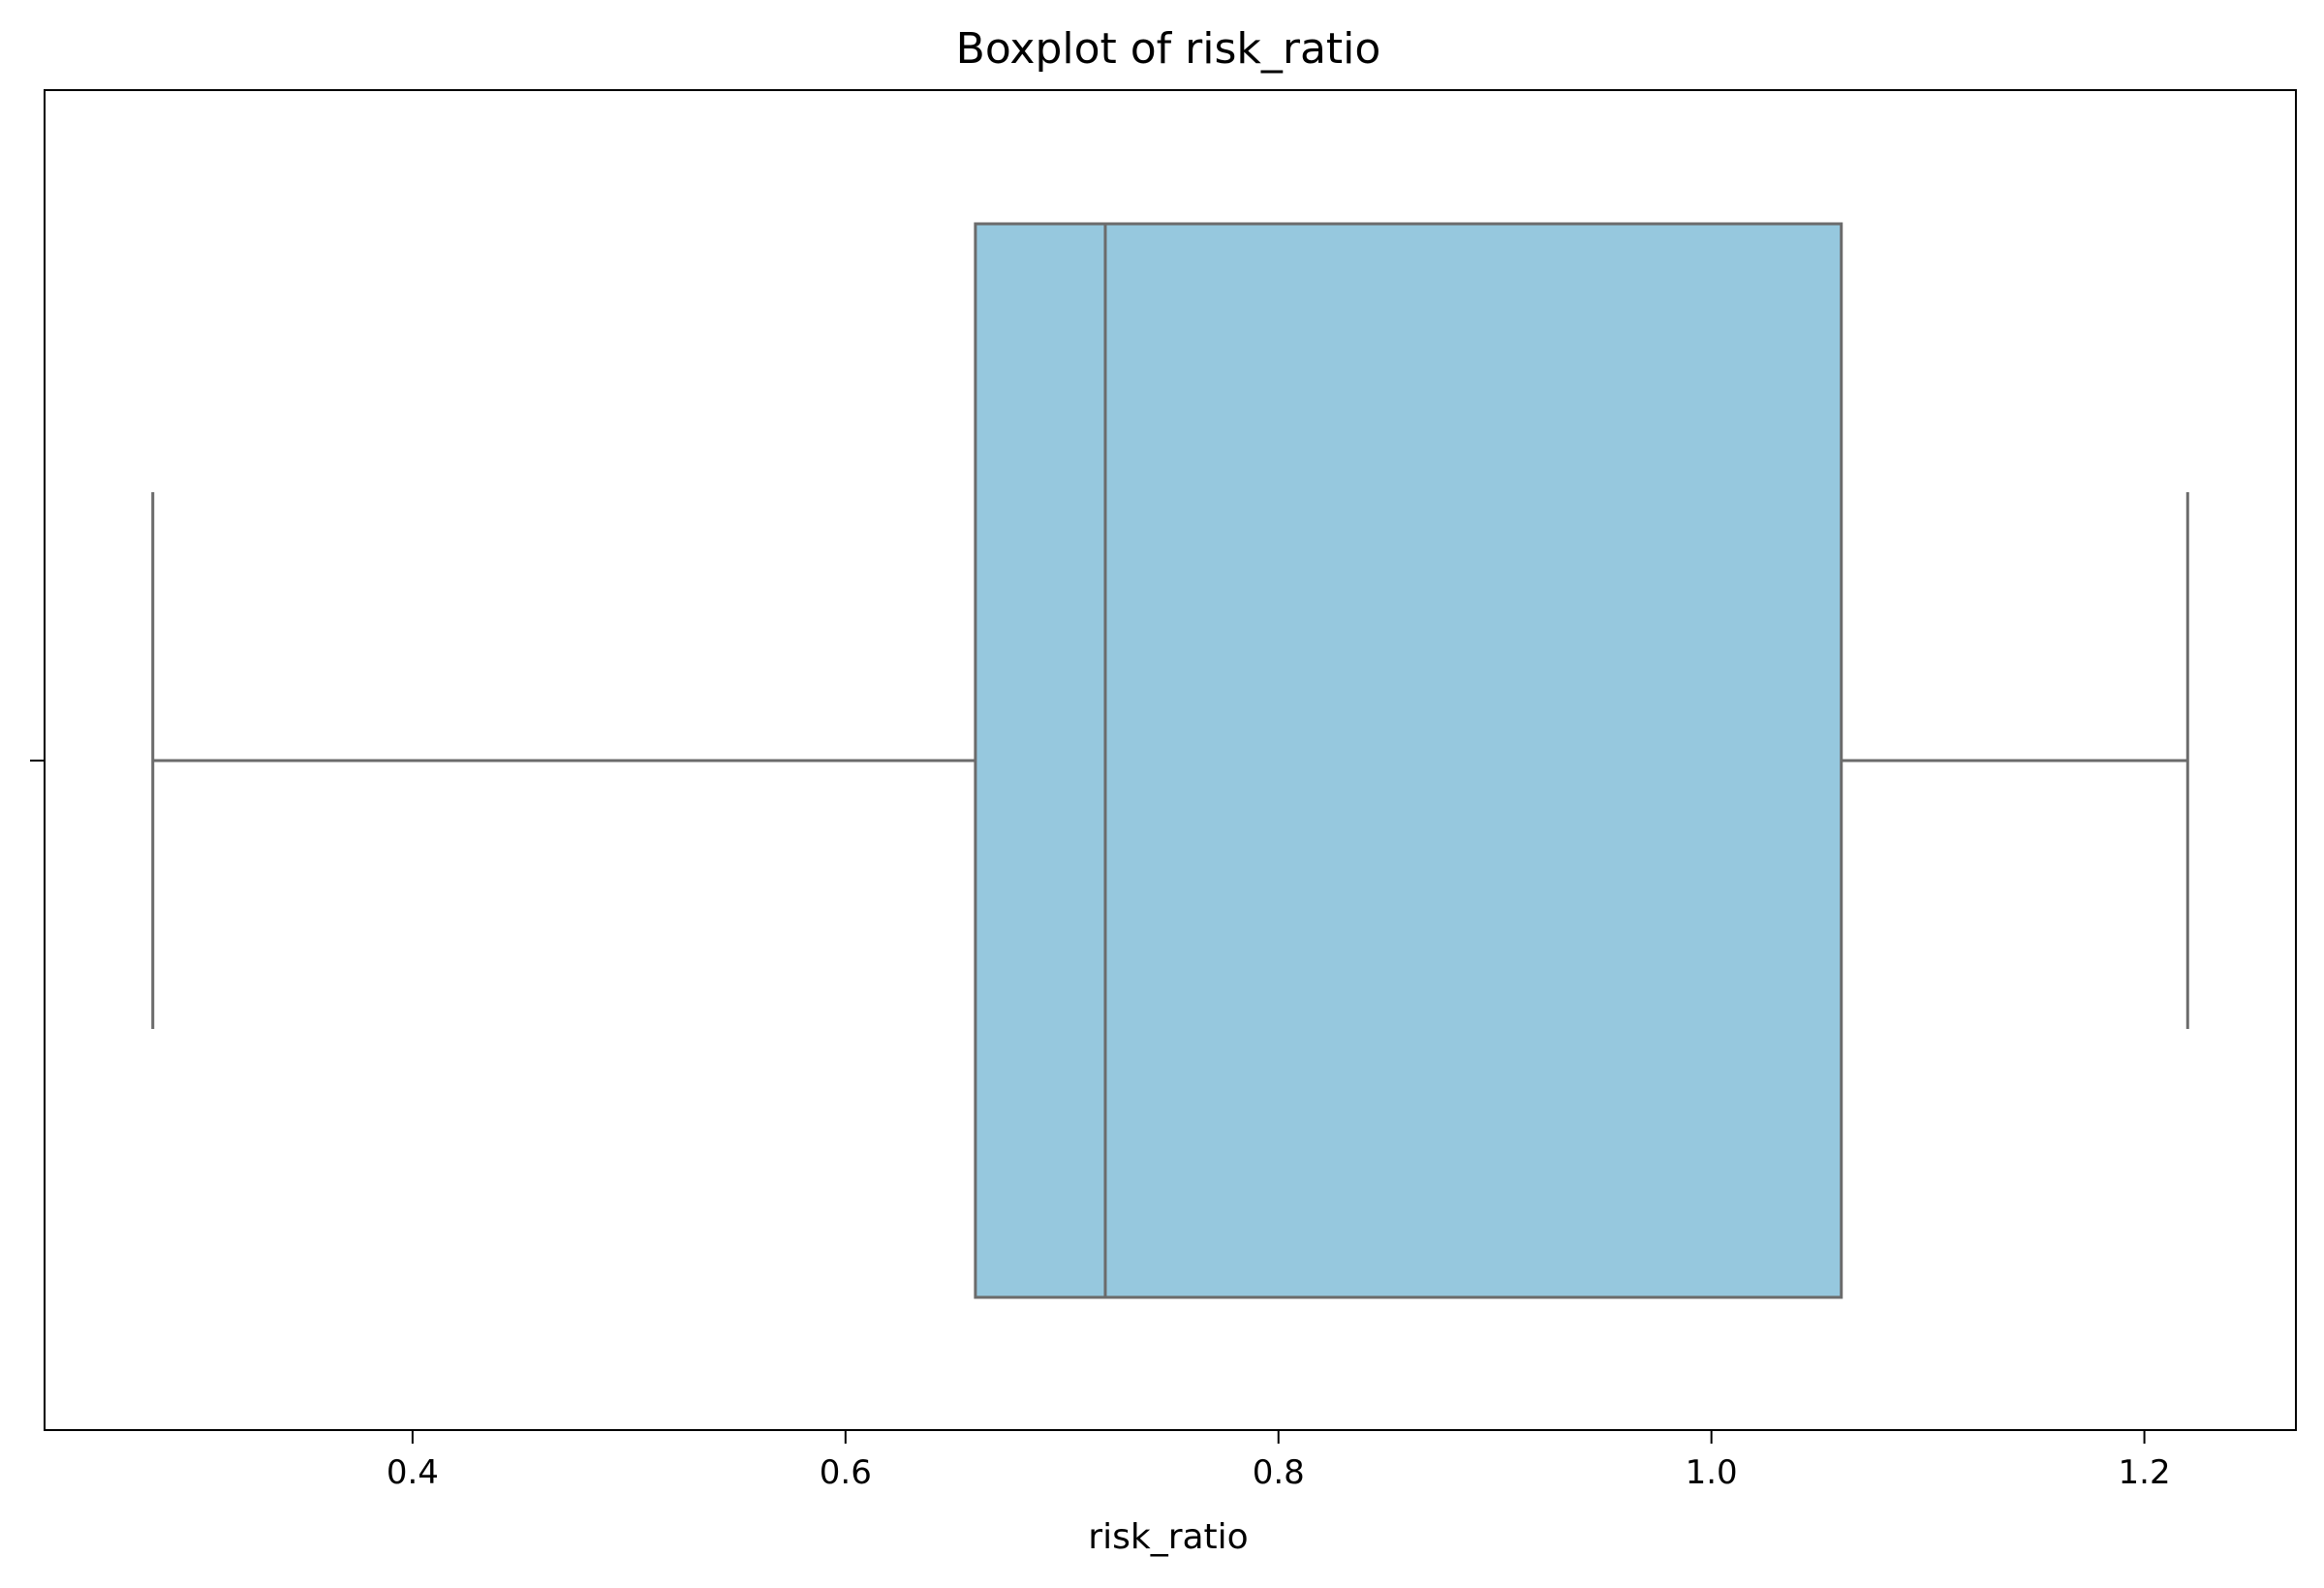 This screenshot has width=2324, height=1588. Describe the element at coordinates (1168, 49) in the screenshot. I see `chart-title: Boxplot of risk_ratio` at that location.